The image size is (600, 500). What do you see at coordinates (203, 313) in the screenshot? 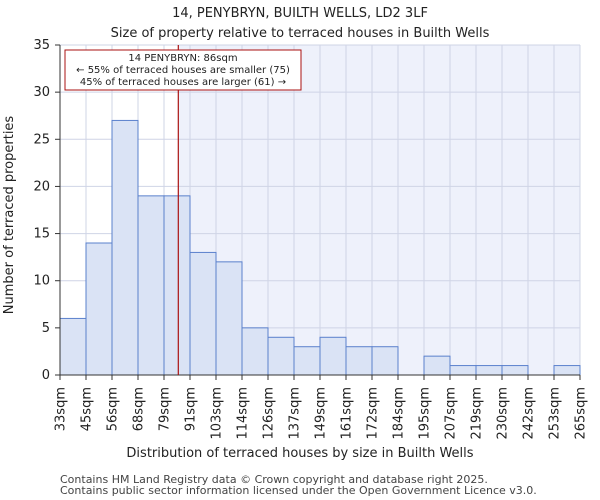
I see `bar-91sqm` at bounding box center [203, 313].